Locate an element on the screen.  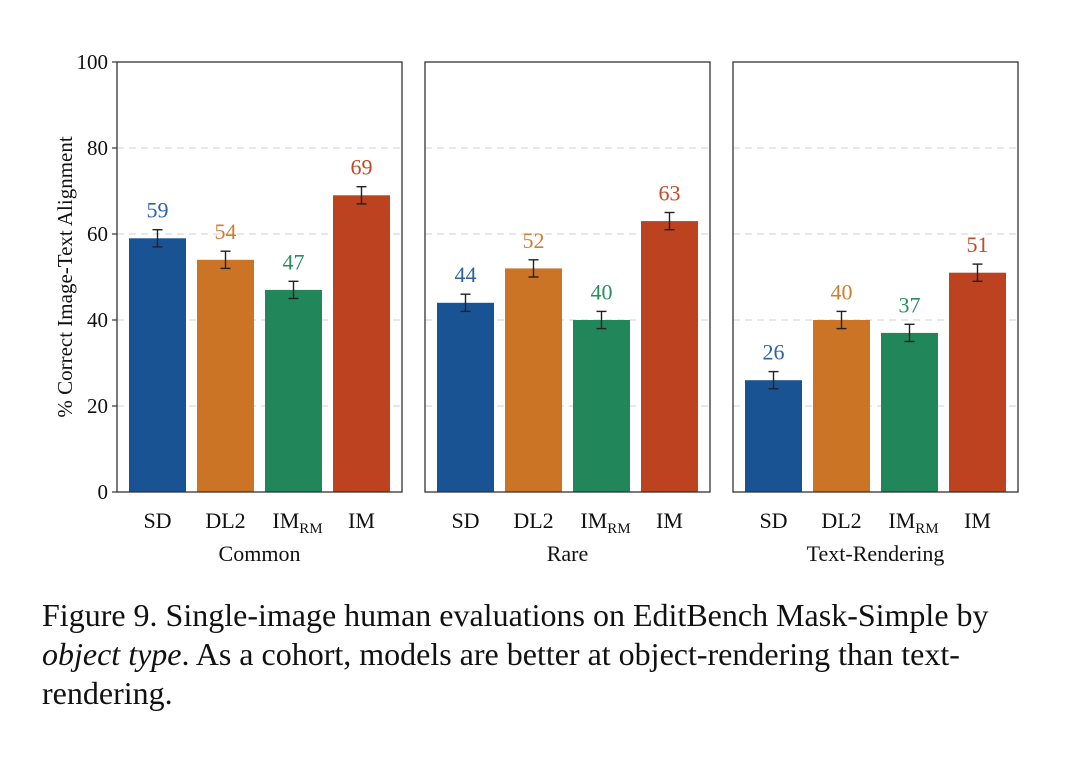
data-label: 52 is located at coordinates (534, 240).